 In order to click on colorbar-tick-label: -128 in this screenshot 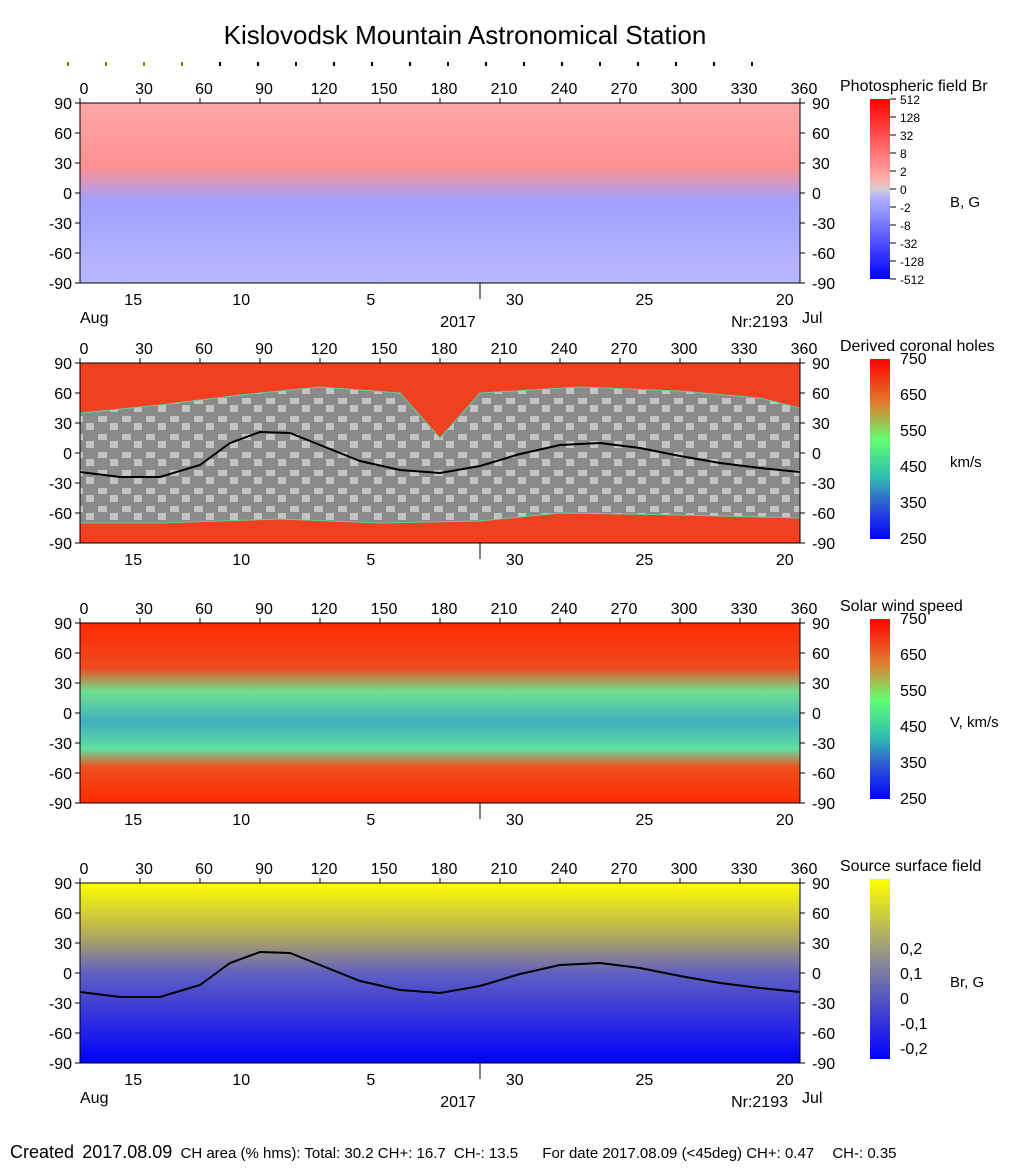, I will do `click(912, 262)`.